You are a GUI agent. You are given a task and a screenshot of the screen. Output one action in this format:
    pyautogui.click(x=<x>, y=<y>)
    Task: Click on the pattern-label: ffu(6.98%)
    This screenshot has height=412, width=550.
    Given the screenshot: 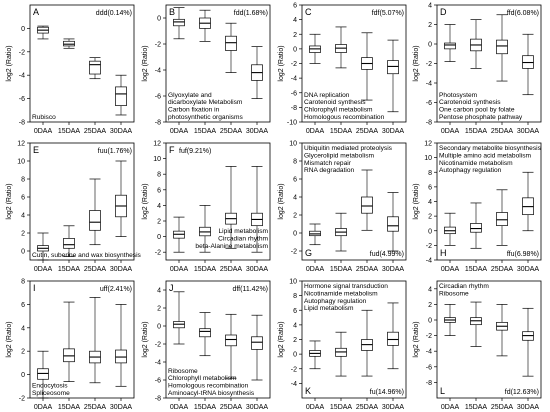 What is the action you would take?
    pyautogui.click(x=523, y=254)
    